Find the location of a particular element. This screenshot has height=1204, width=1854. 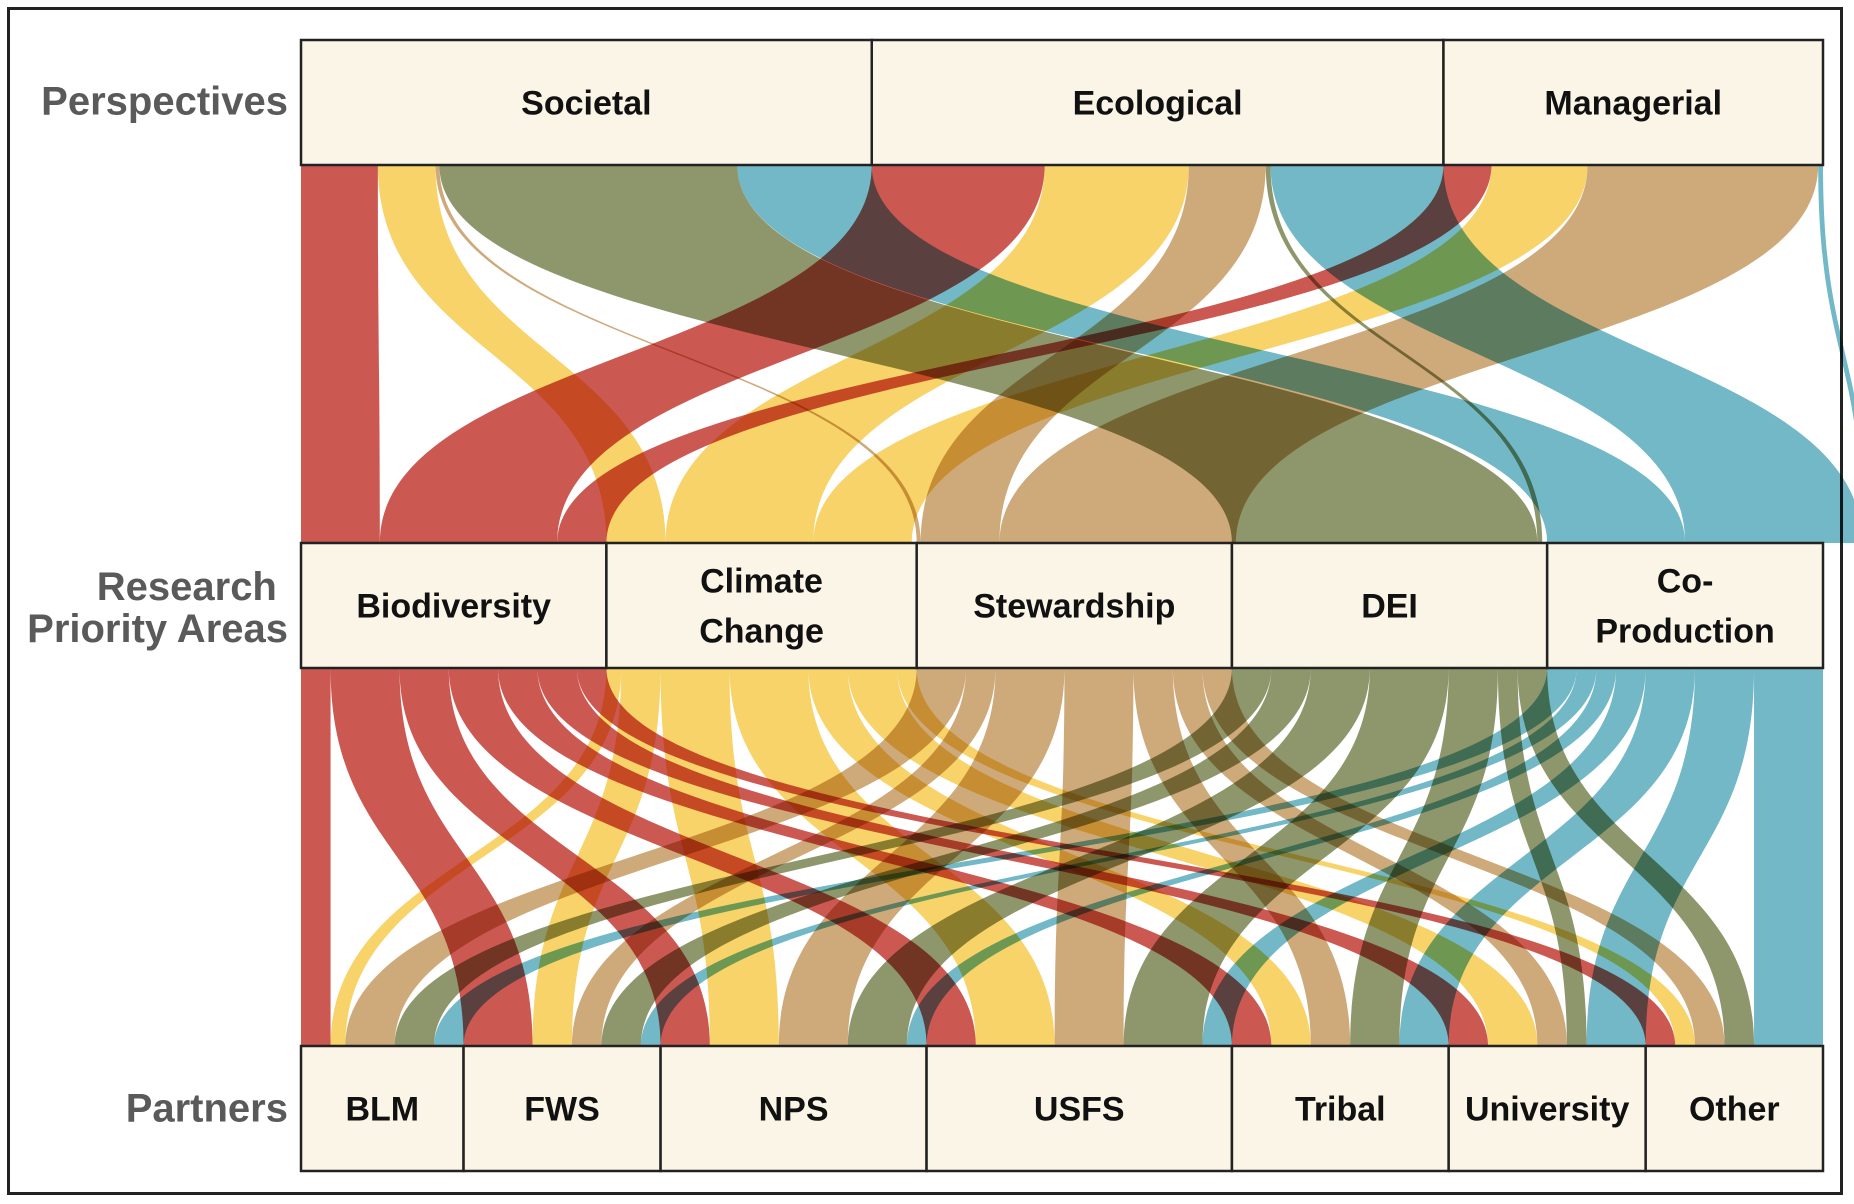

flow-societal-to-biodiversity is located at coordinates (340, 354).